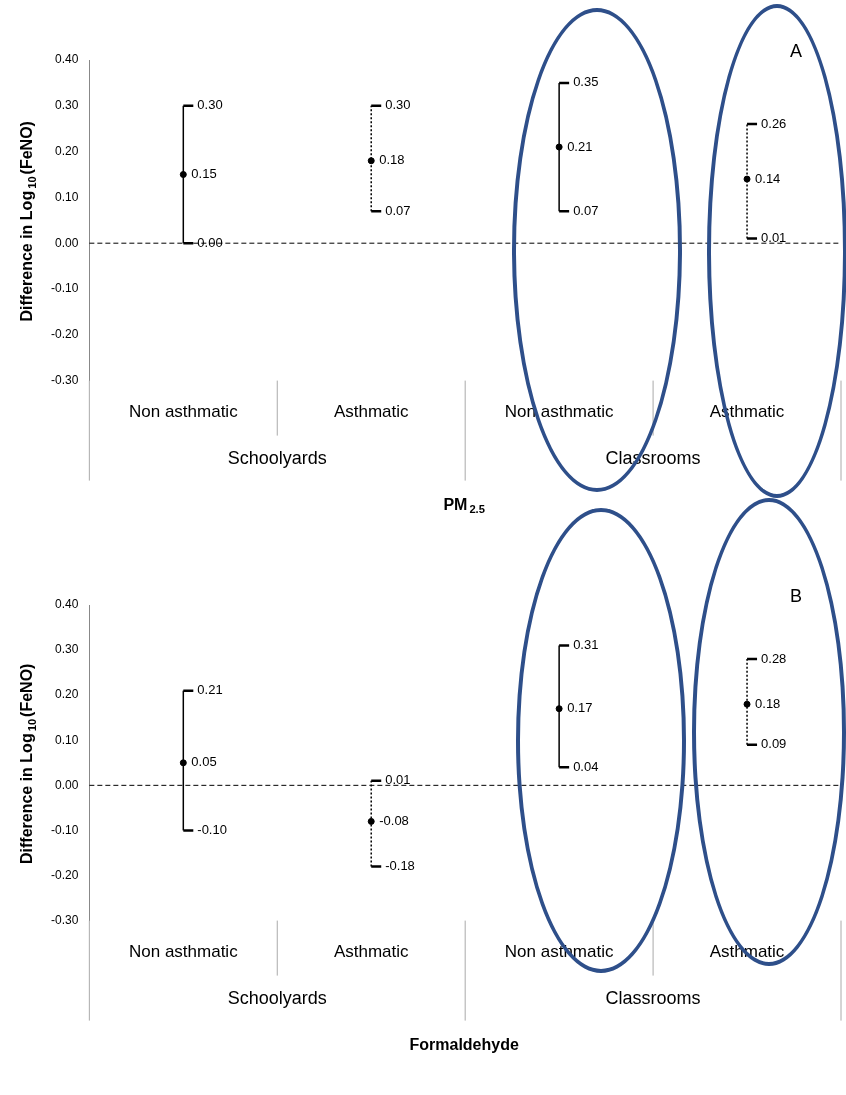  Describe the element at coordinates (796, 595) in the screenshot. I see `annotation: B` at that location.